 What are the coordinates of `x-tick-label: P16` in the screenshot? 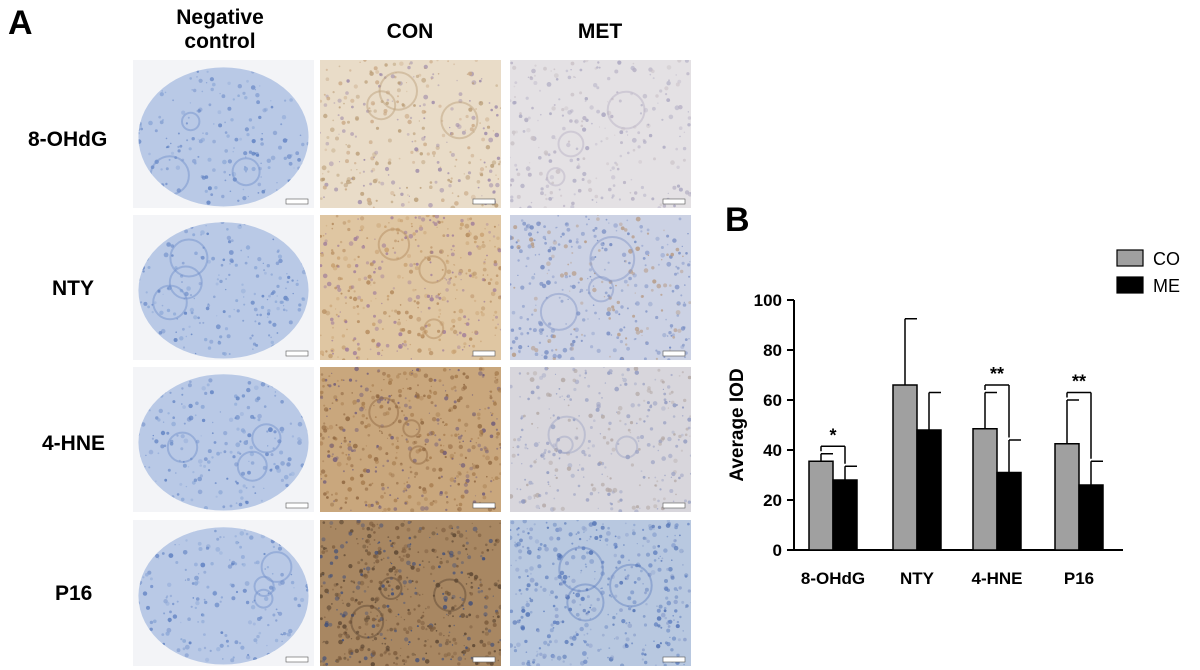 It's located at (1079, 578).